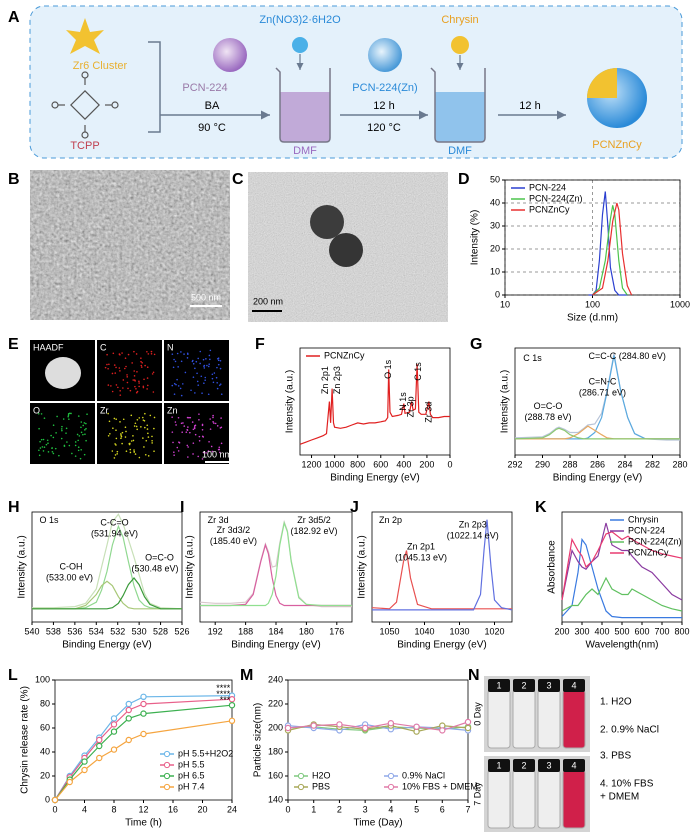 Image resolution: width=691 pixels, height=837 pixels. I want to click on y-axis-label: Intensity (a.u.), so click(190, 566).